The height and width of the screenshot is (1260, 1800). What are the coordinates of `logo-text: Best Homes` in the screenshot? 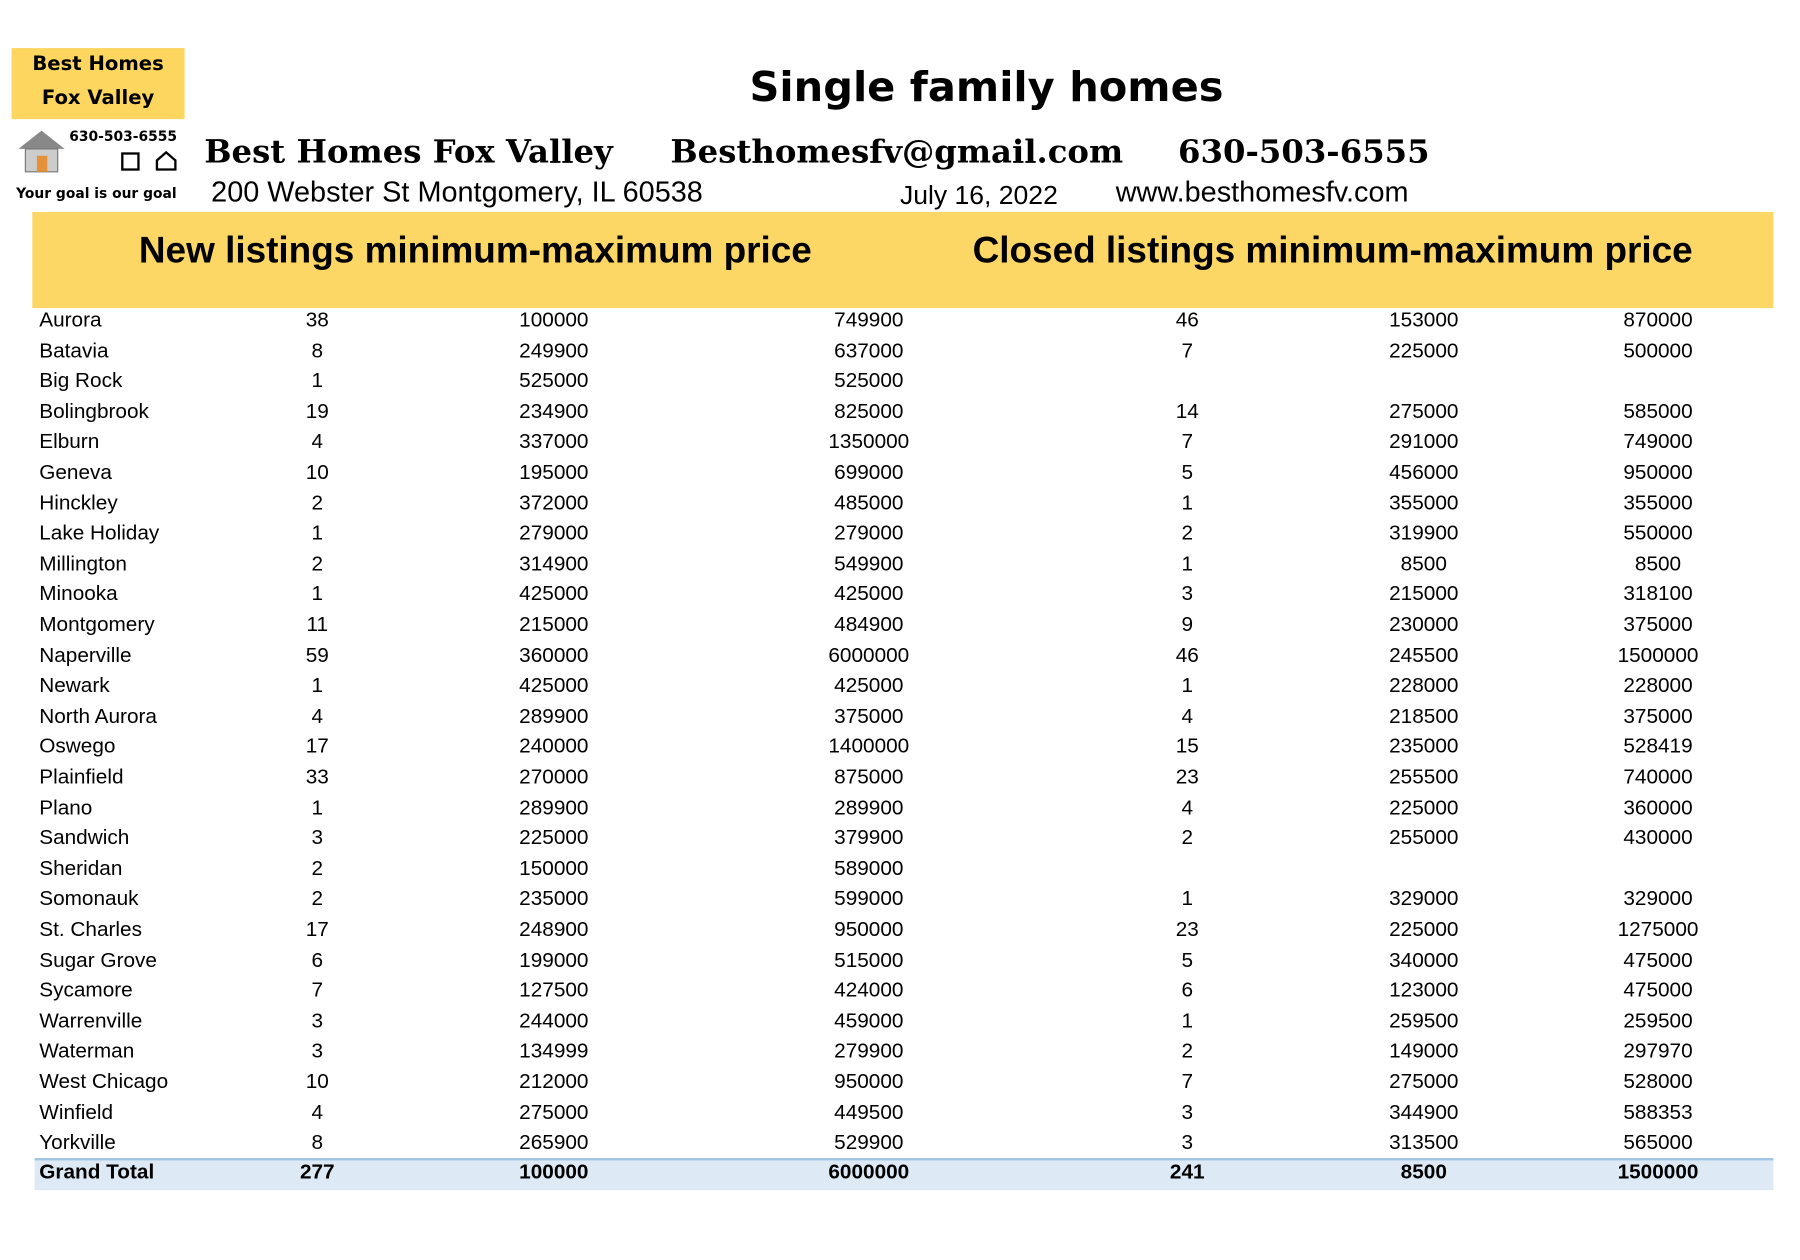 It's located at (98, 64).